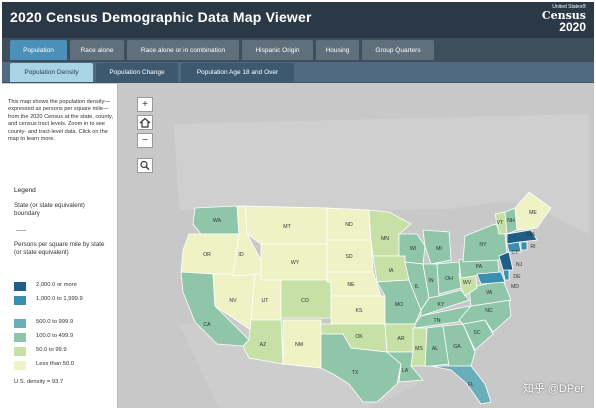 Image resolution: width=596 pixels, height=410 pixels. Describe the element at coordinates (398, 50) in the screenshot. I see `tab-group-quarters: Group Quarters` at that location.